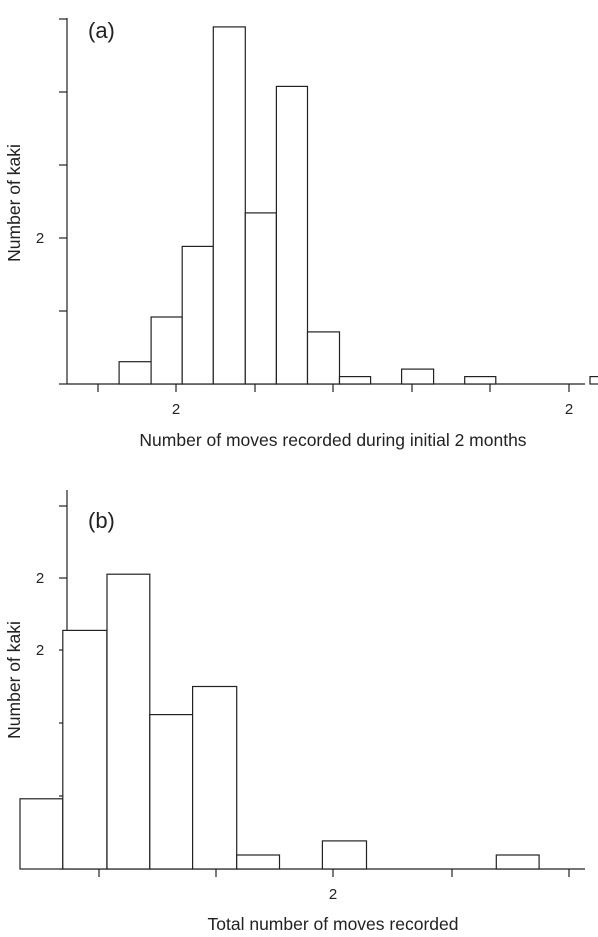 The image size is (598, 937). What do you see at coordinates (101, 30) in the screenshot?
I see `panel-label: (a)` at bounding box center [101, 30].